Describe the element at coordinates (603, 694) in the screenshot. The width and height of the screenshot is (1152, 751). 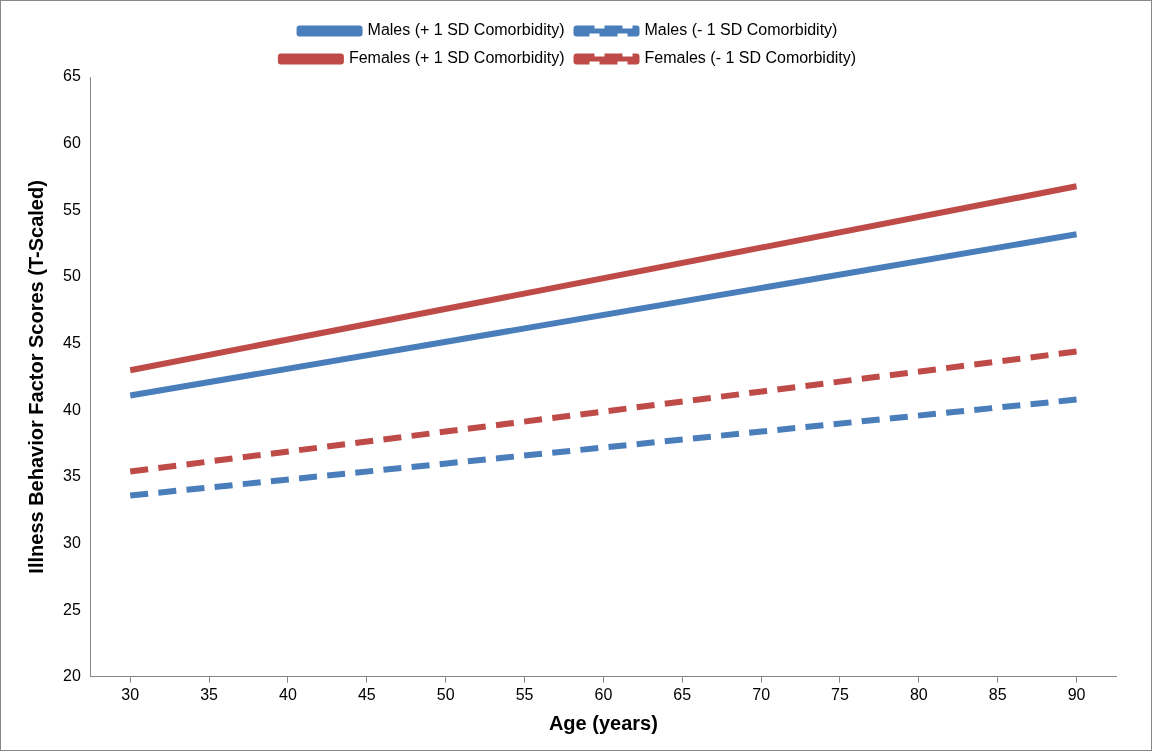
I see `x-tick-label: 60` at that location.